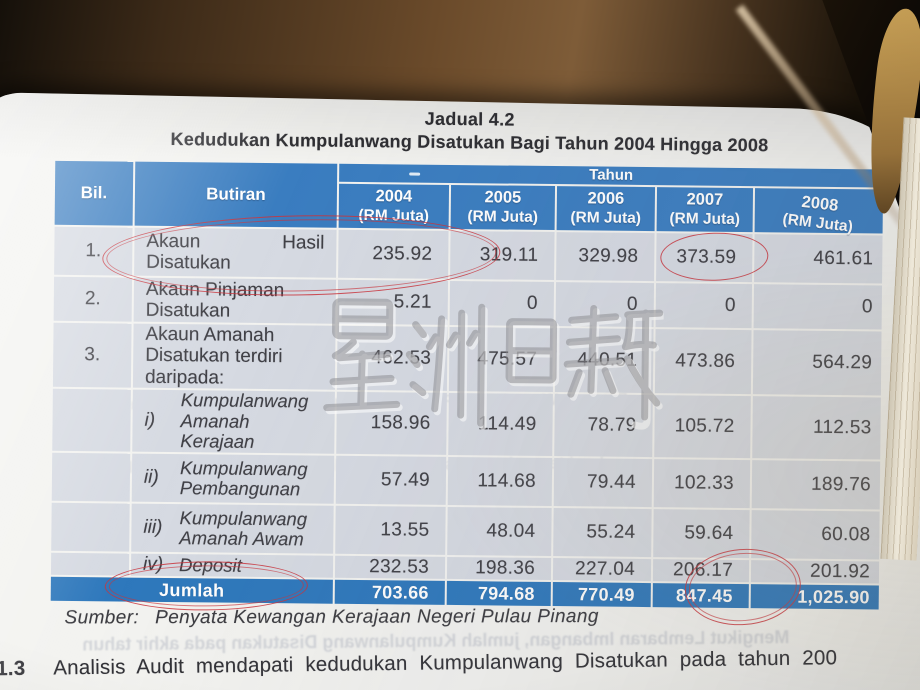 Image resolution: width=920 pixels, height=690 pixels. I want to click on value-cell: 461.61, so click(818, 259).